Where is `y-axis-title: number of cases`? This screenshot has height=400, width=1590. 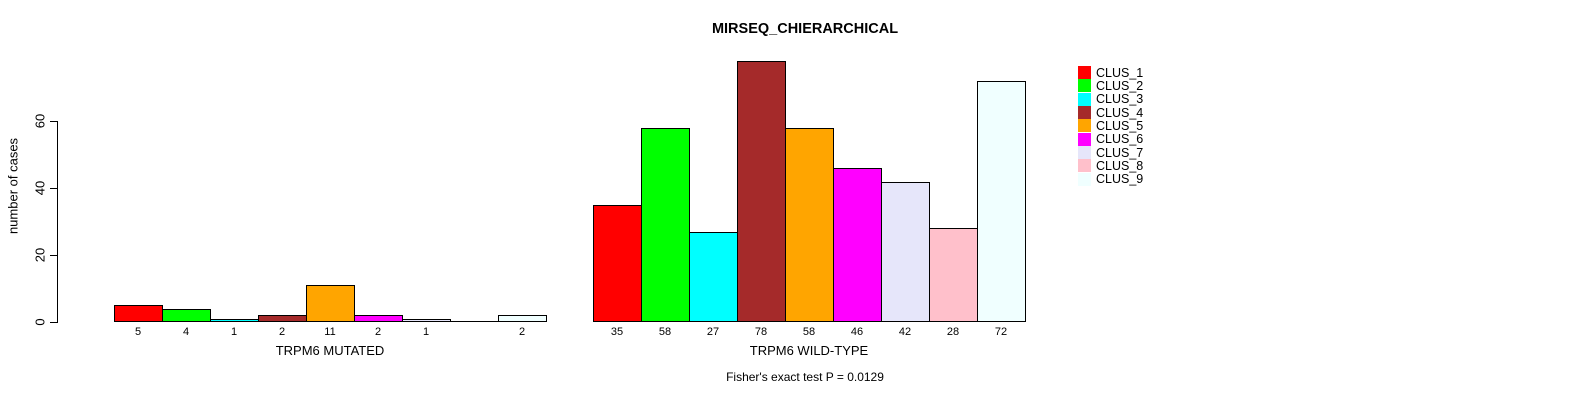
y-axis-title: number of cases is located at coordinates (13, 186).